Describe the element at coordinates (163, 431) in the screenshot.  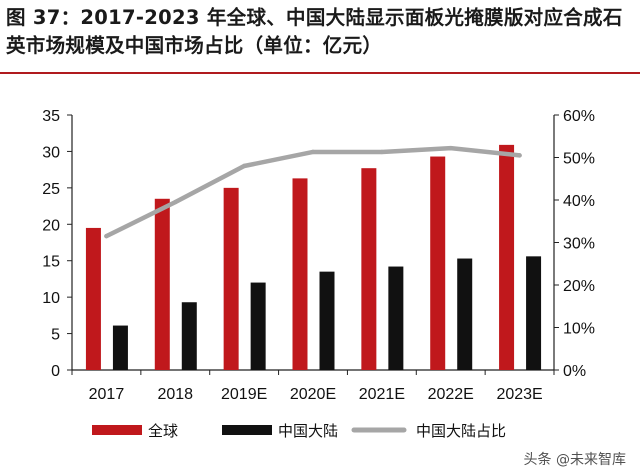
I see `legend-global-label: 全球` at that location.